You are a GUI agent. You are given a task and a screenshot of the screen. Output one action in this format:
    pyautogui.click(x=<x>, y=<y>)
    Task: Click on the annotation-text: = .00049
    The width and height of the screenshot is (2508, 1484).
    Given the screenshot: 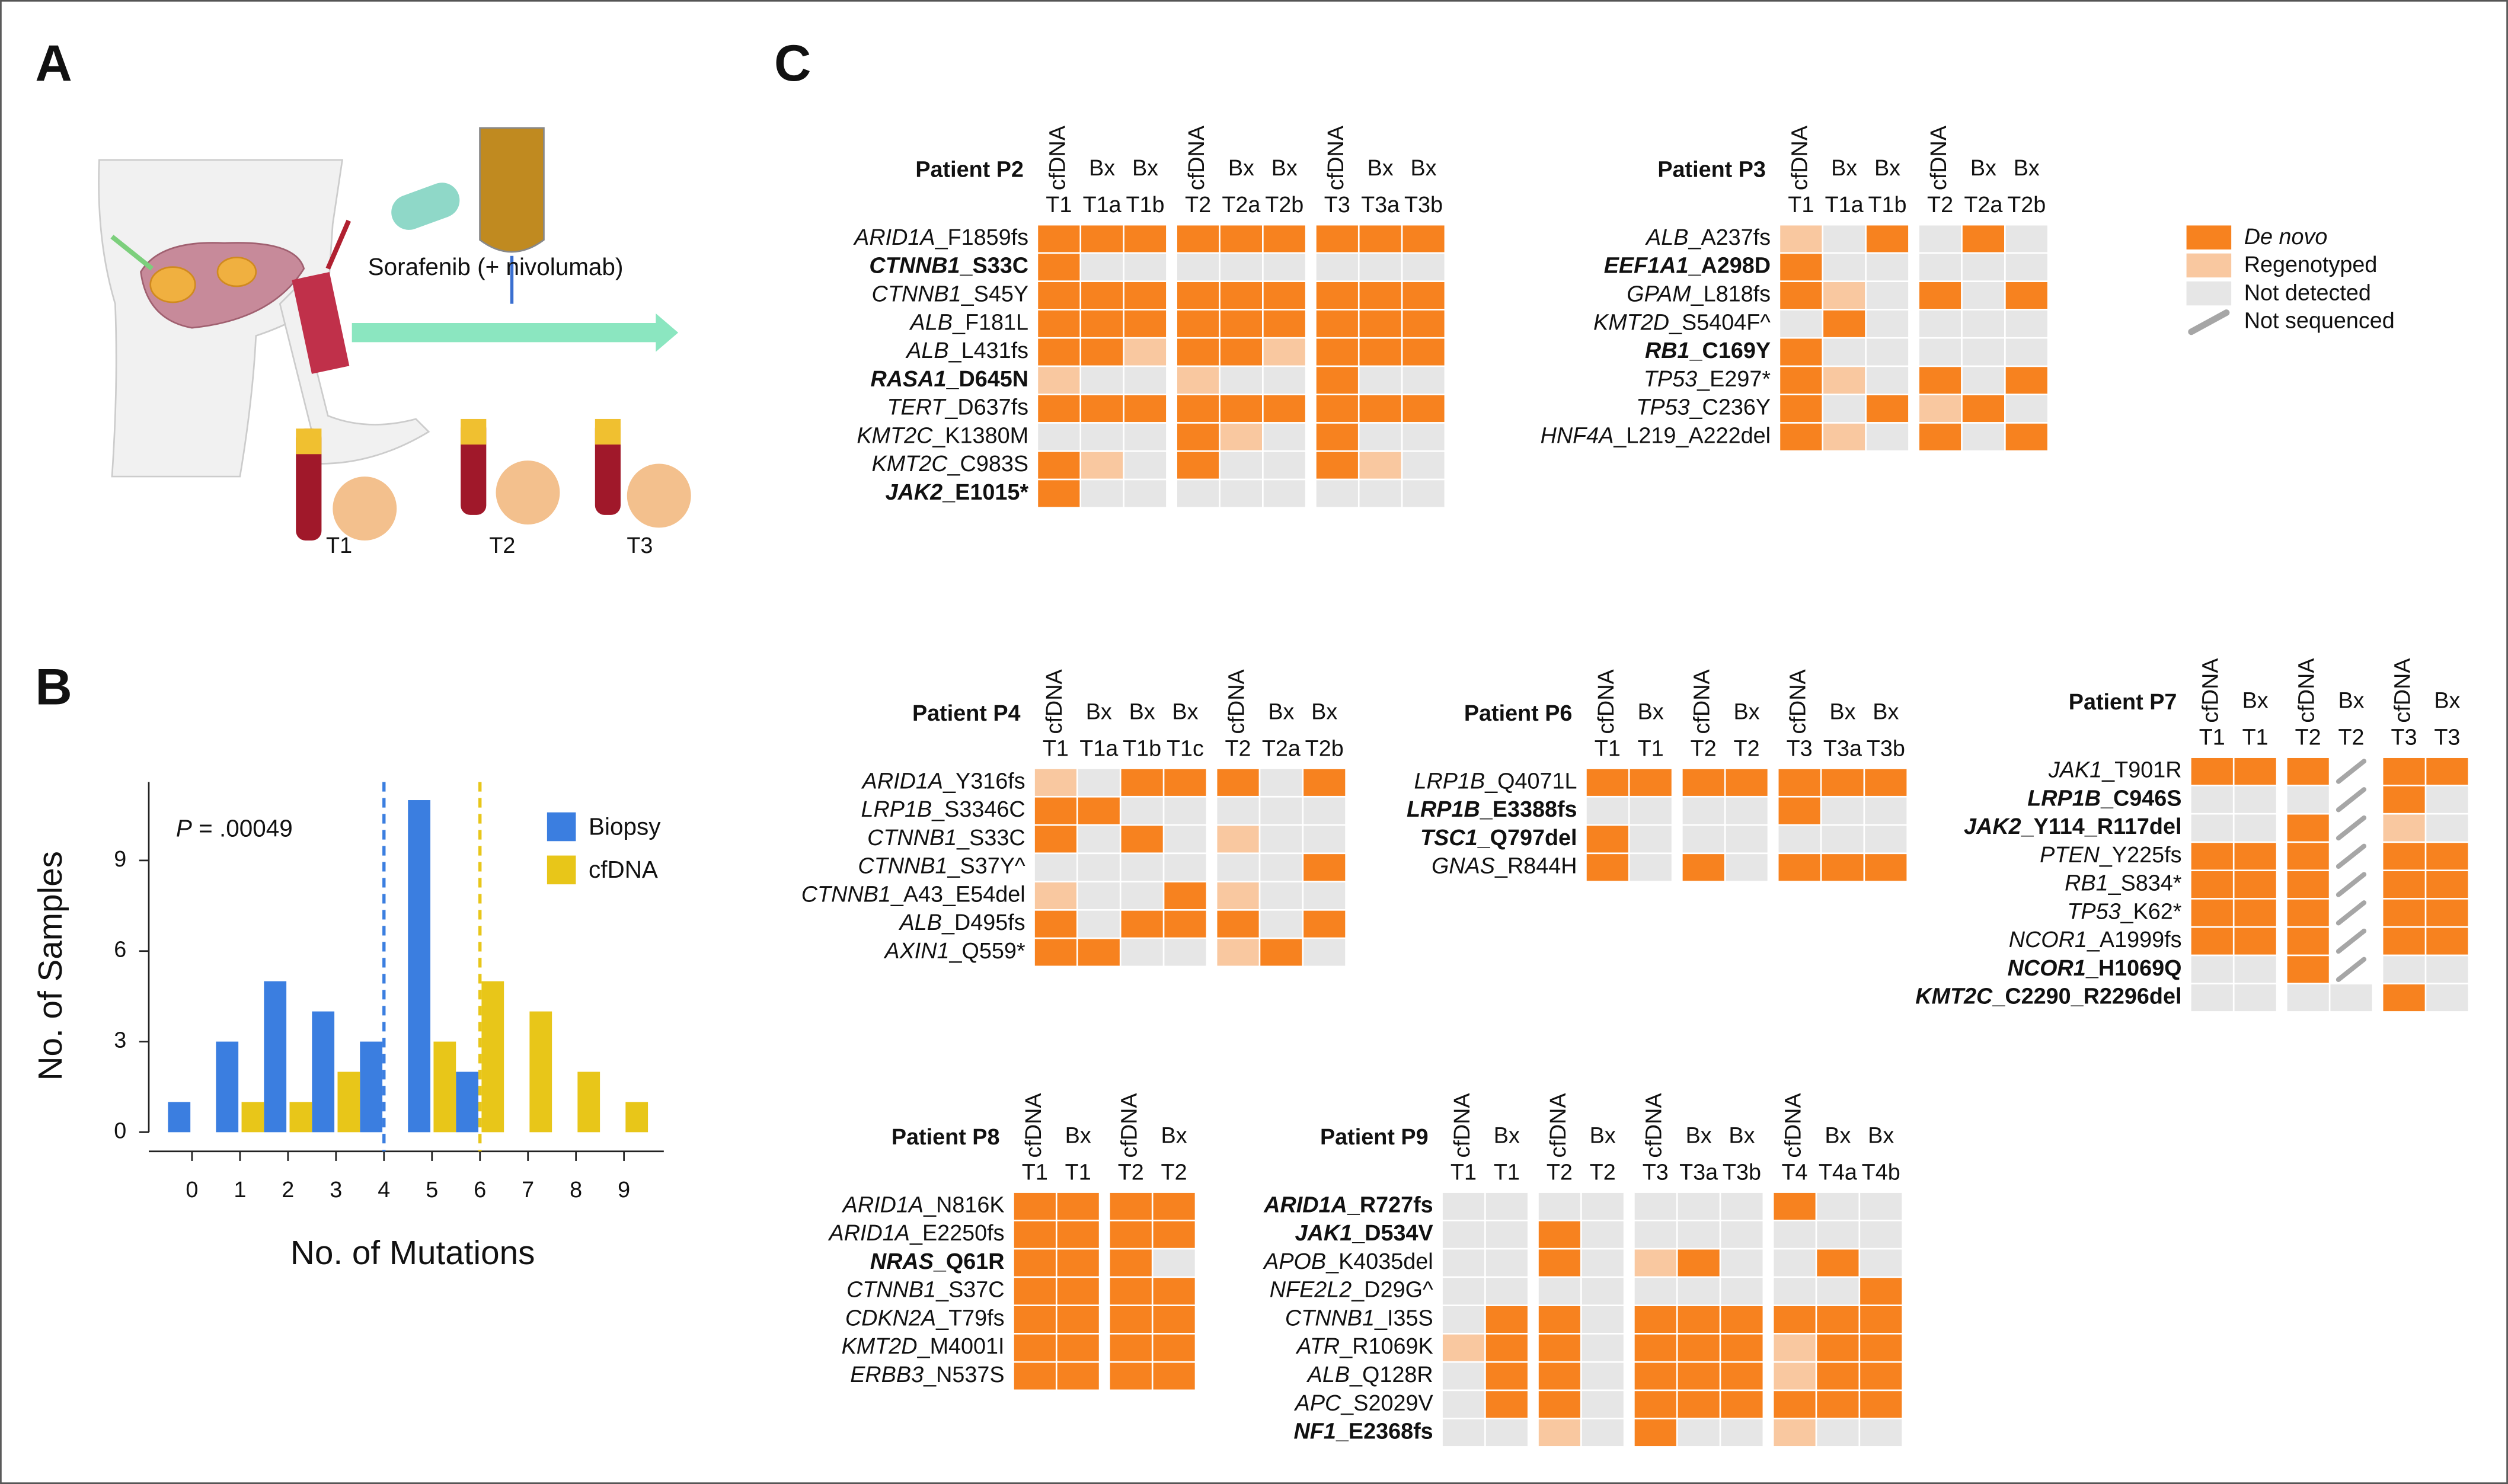 What is the action you would take?
    pyautogui.click(x=242, y=828)
    